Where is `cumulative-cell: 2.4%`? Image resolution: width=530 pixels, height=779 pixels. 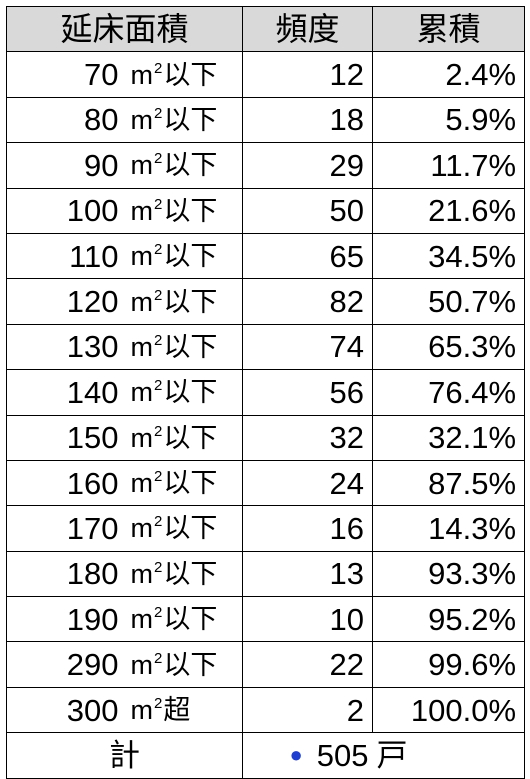
cumulative-cell: 2.4% is located at coordinates (449, 74).